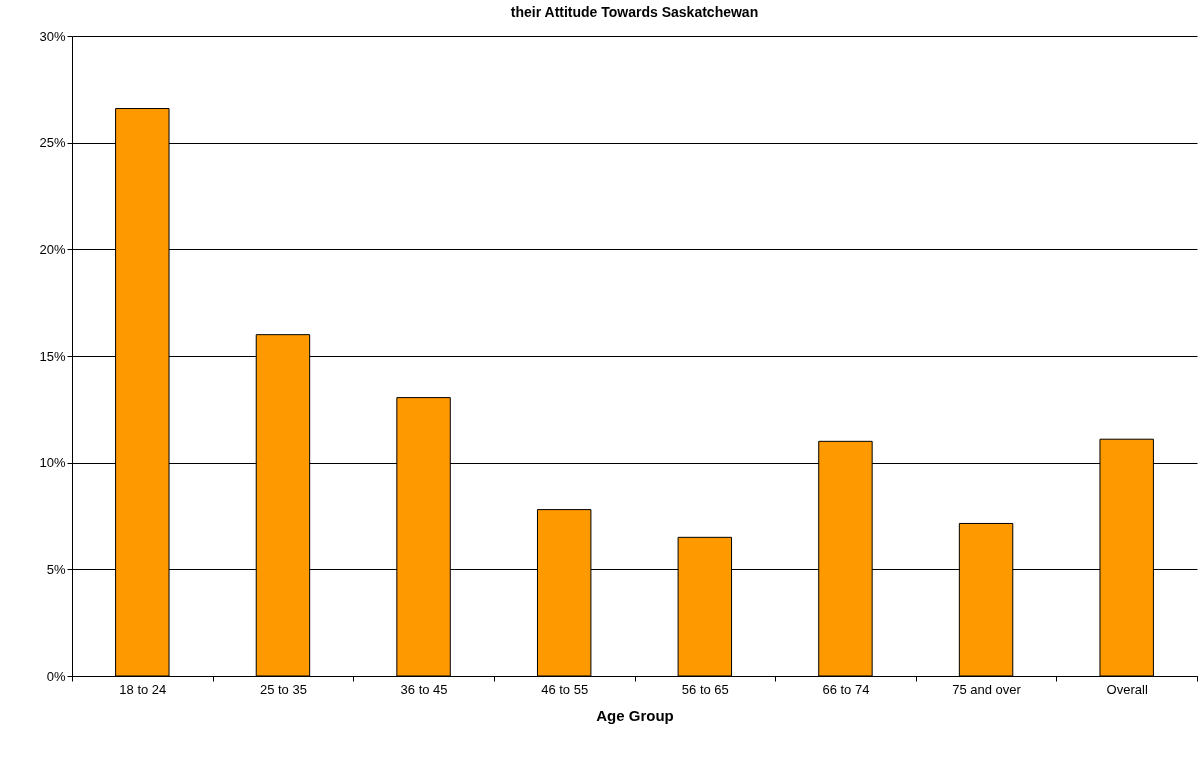 The height and width of the screenshot is (766, 1202). Describe the element at coordinates (52, 36) in the screenshot. I see `y-tick-label: 30%` at that location.